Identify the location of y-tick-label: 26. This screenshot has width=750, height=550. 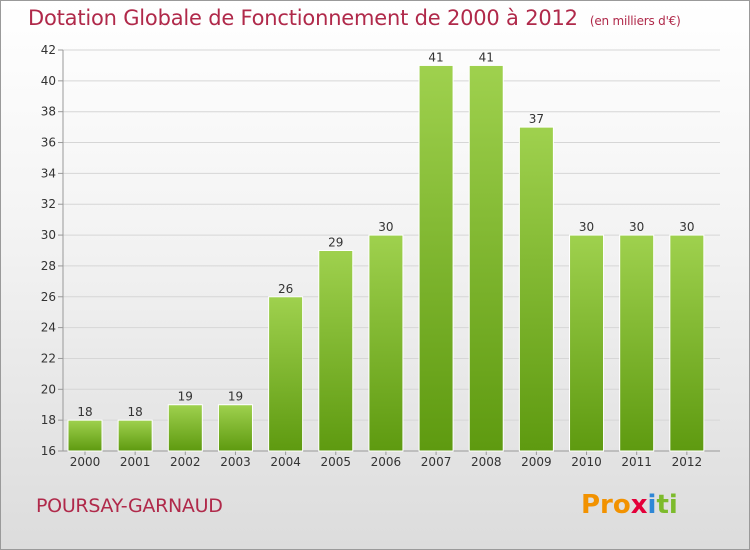
(48, 297).